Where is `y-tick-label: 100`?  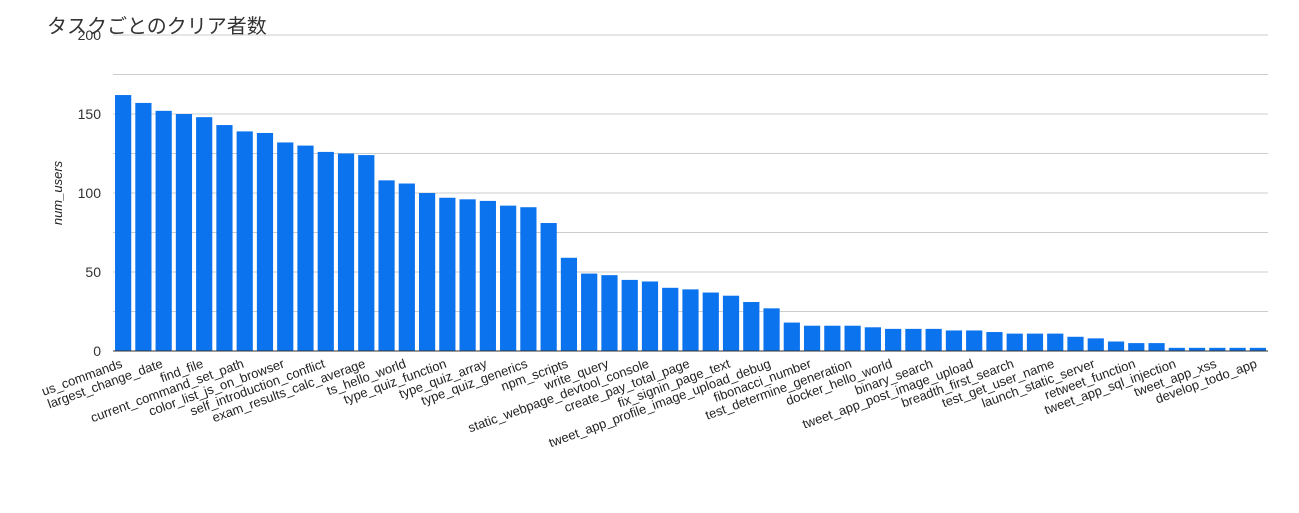
y-tick-label: 100 is located at coordinates (90, 193).